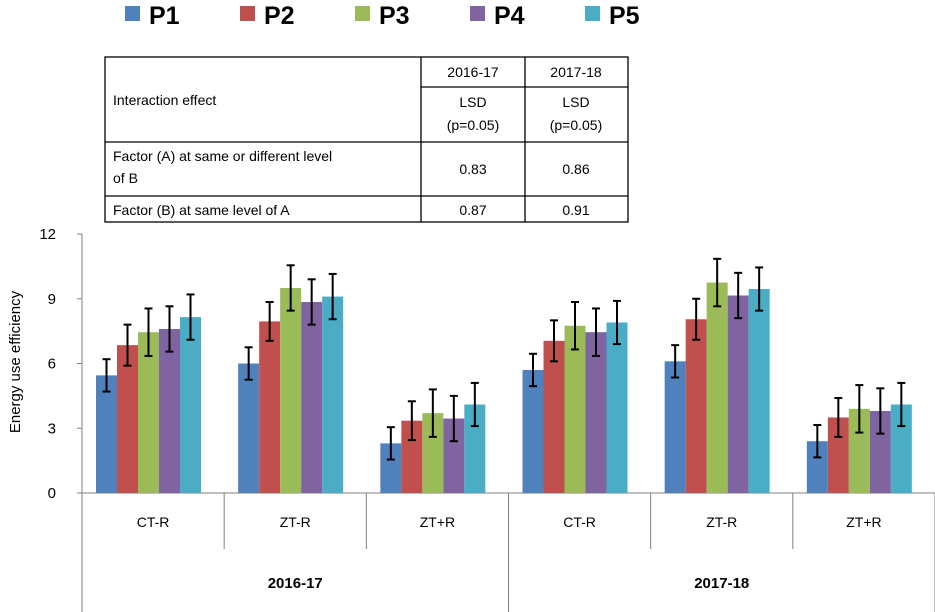 The height and width of the screenshot is (612, 935). What do you see at coordinates (575, 102) in the screenshot?
I see `table-col2-lsd: LSD` at bounding box center [575, 102].